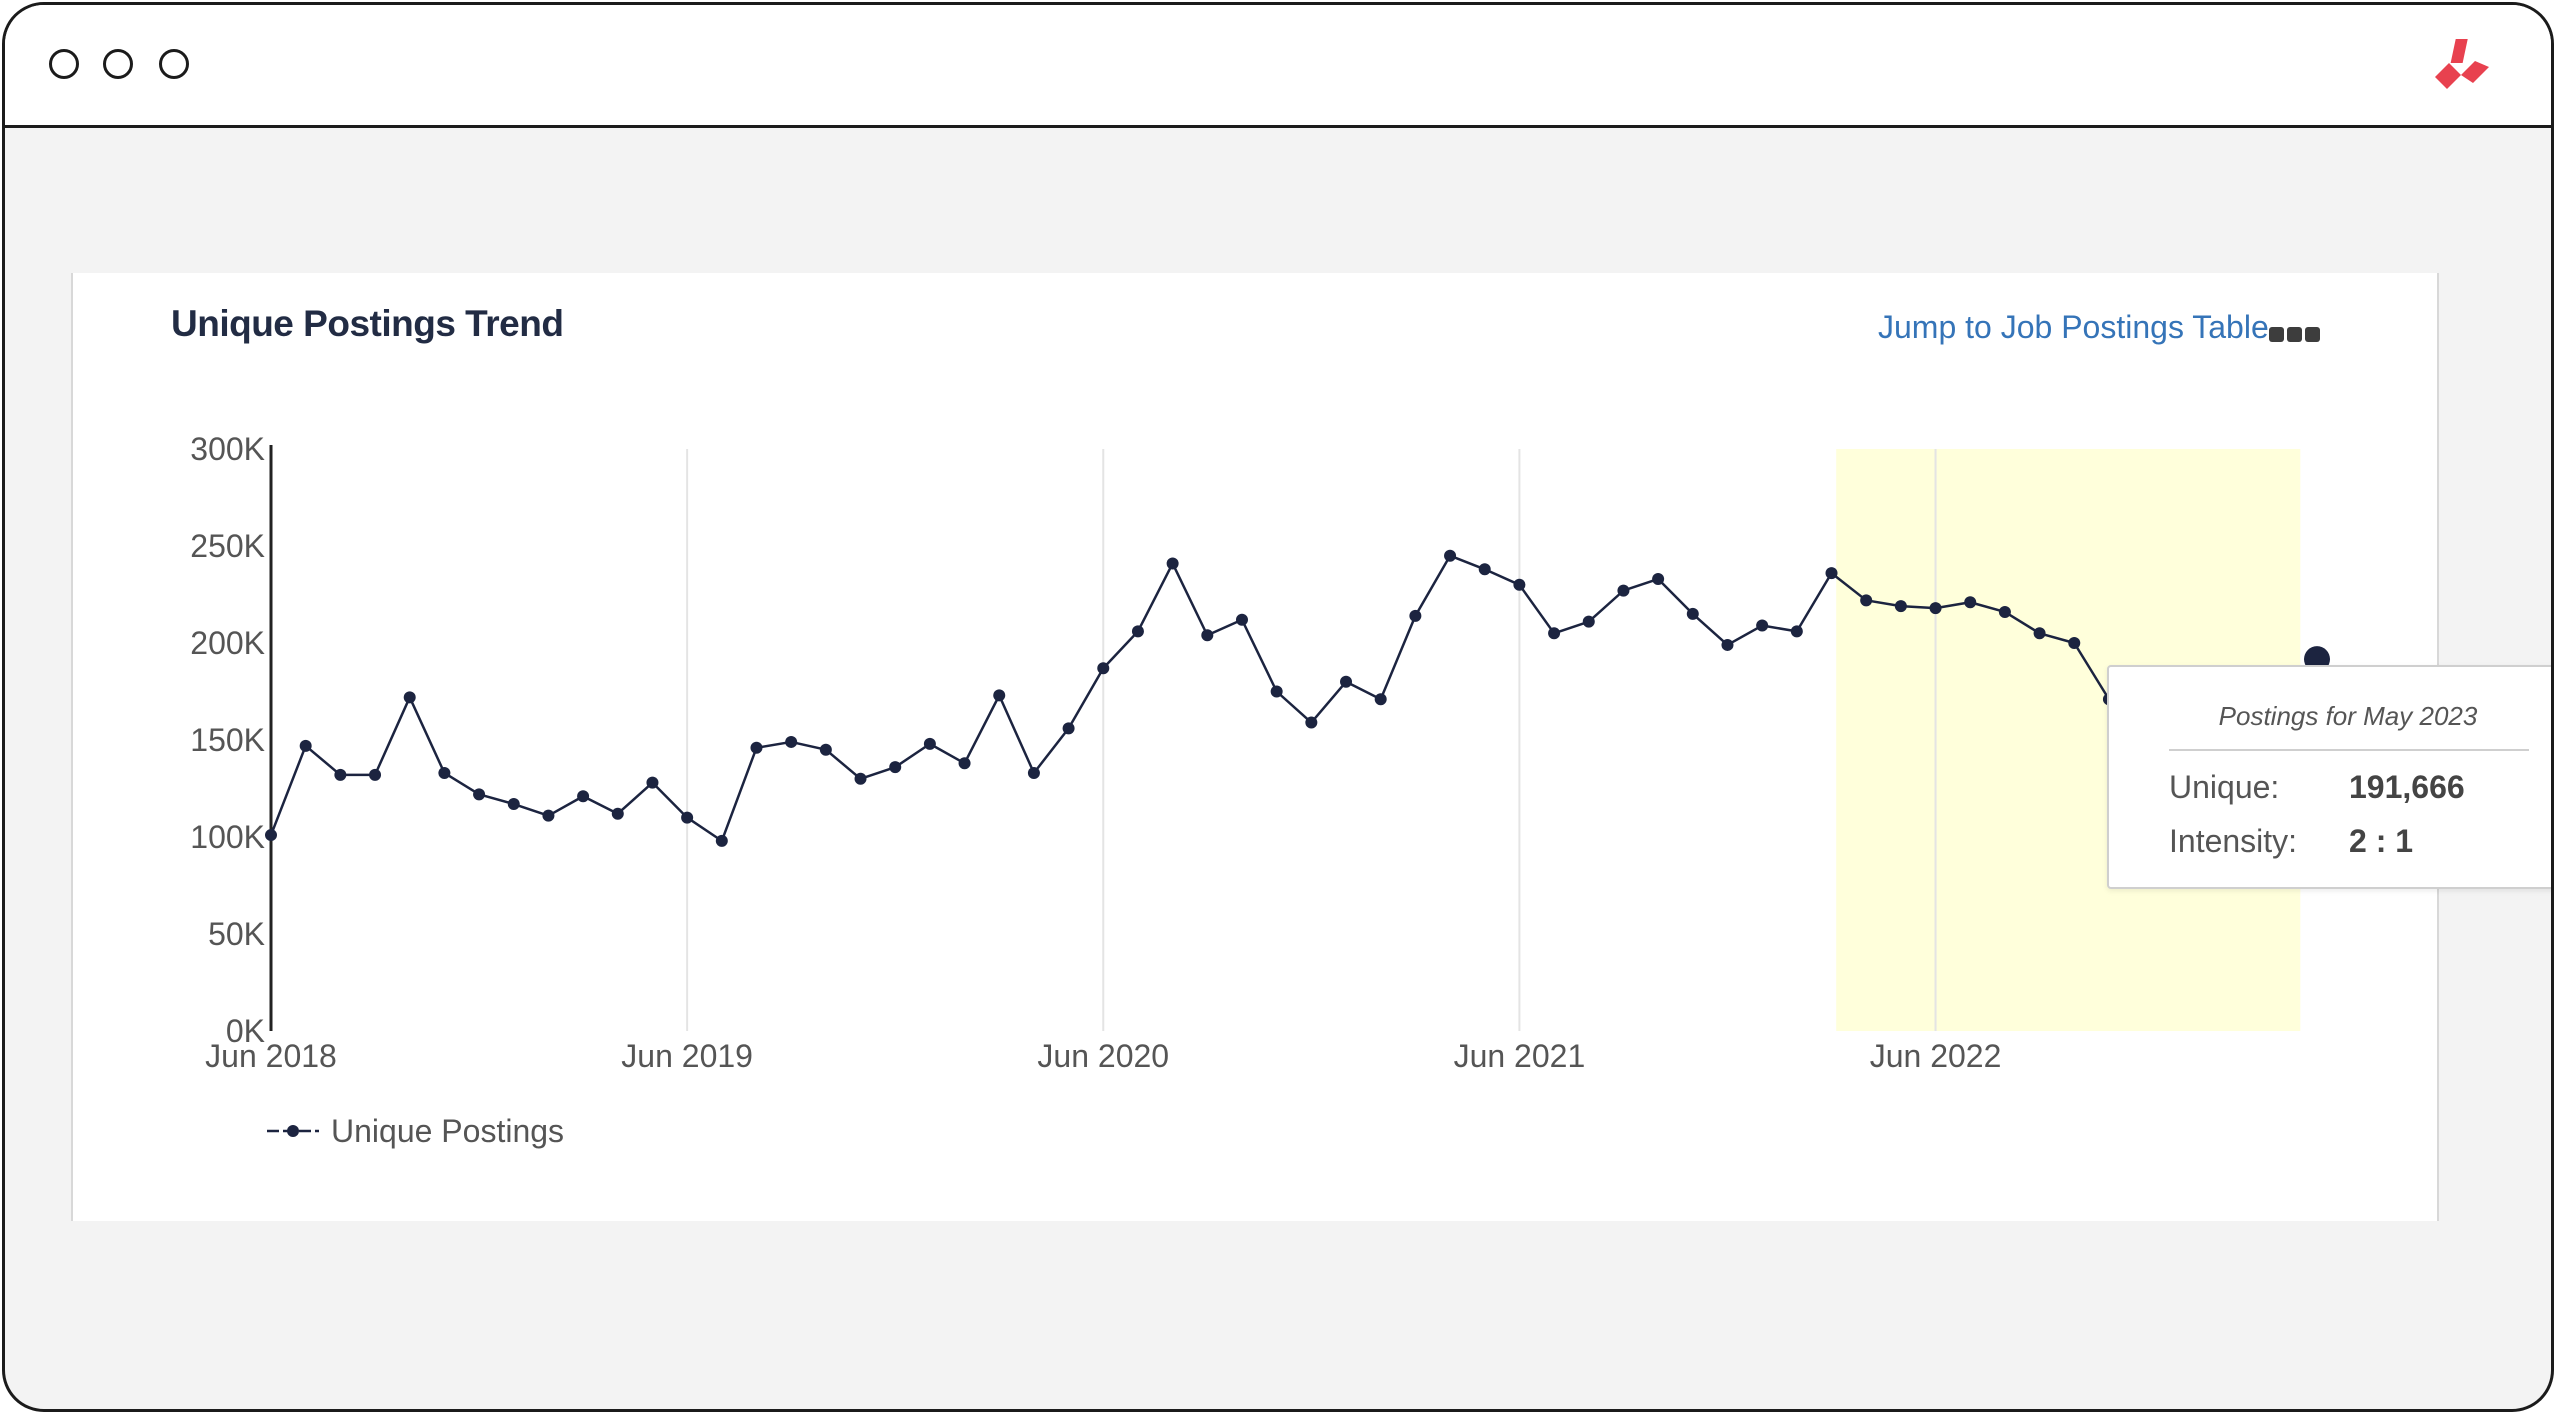  Describe the element at coordinates (118, 64) in the screenshot. I see `window-minimize-button` at that location.